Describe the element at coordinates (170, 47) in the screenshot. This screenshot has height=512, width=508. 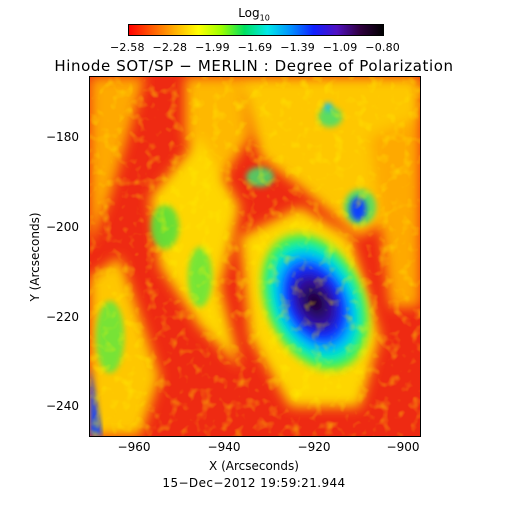
I see `colorbar-tick: −2.28` at that location.